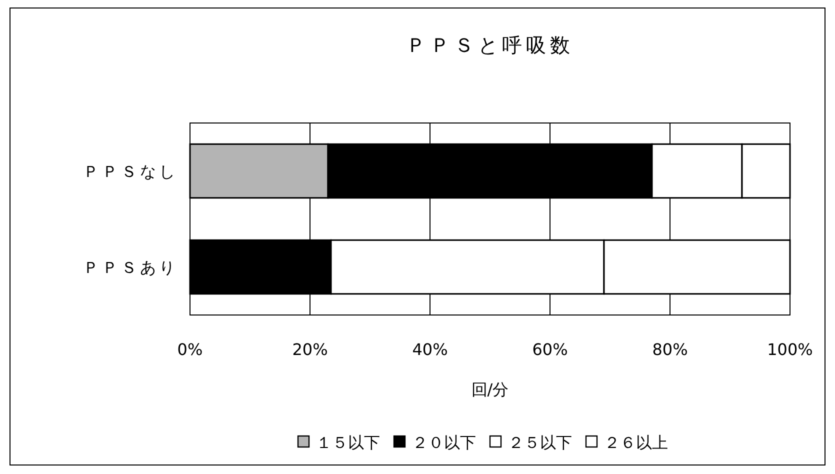 Image resolution: width=835 pixels, height=474 pixels. Describe the element at coordinates (310, 349) in the screenshot. I see `x-tick-label: 20%` at that location.